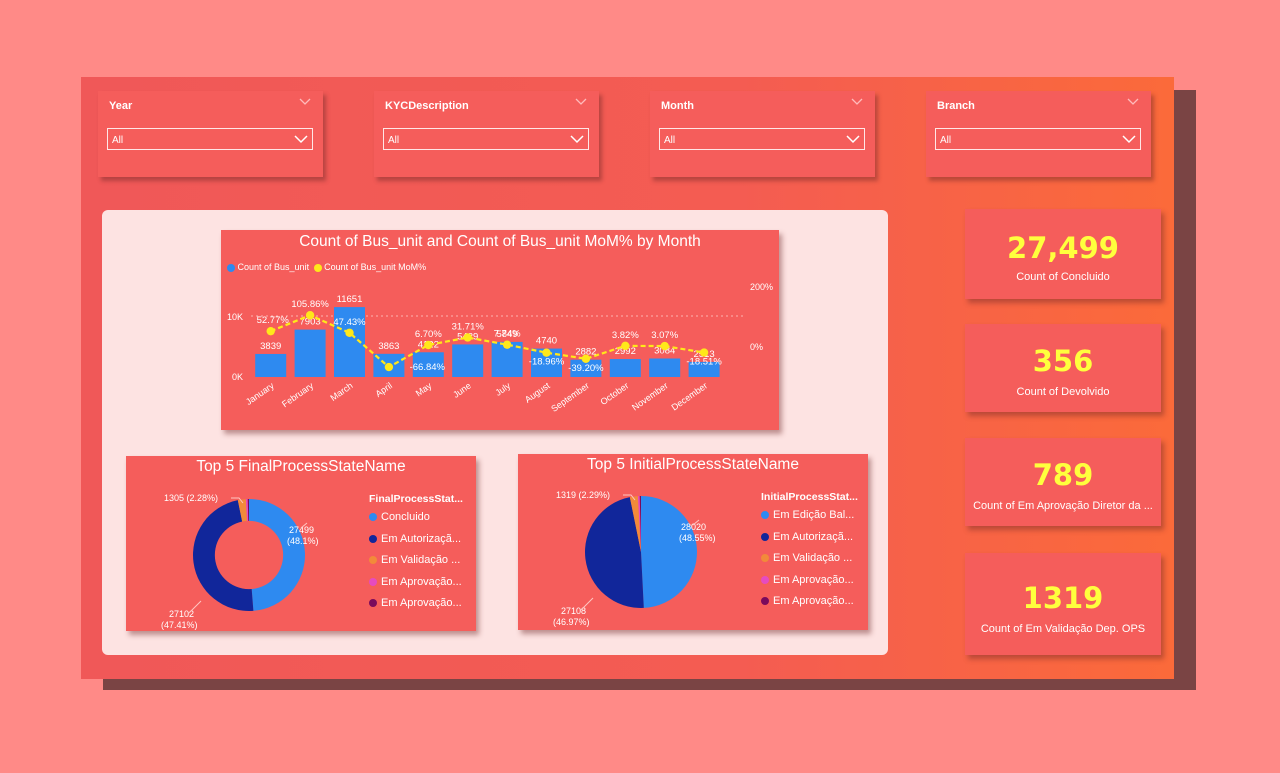 This screenshot has width=1280, height=773. What do you see at coordinates (424, 389) in the screenshot?
I see `x-tick-label: May` at bounding box center [424, 389].